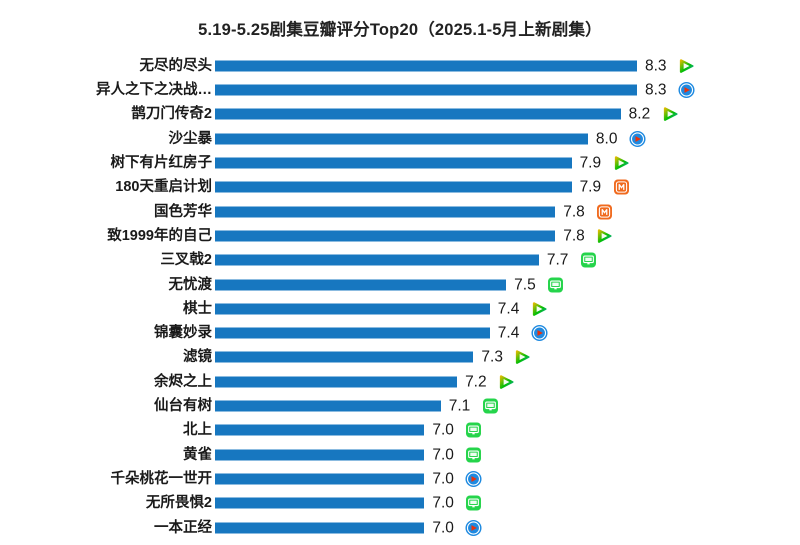  What do you see at coordinates (171, 114) in the screenshot?
I see `bar-category-label: 鹊刀门传奇2` at bounding box center [171, 114].